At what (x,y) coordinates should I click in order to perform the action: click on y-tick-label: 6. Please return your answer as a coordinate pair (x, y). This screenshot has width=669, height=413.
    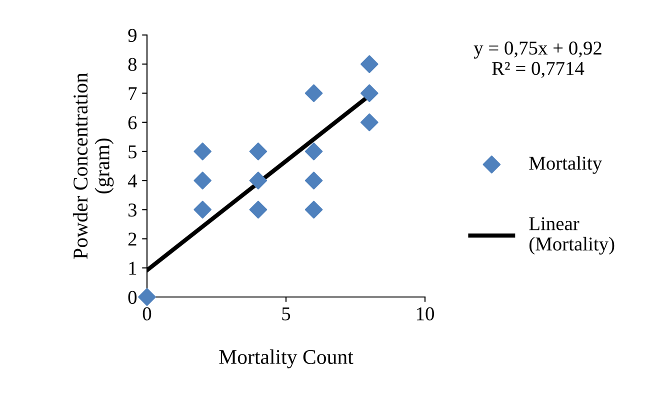
    Looking at the image, I should click on (132, 123).